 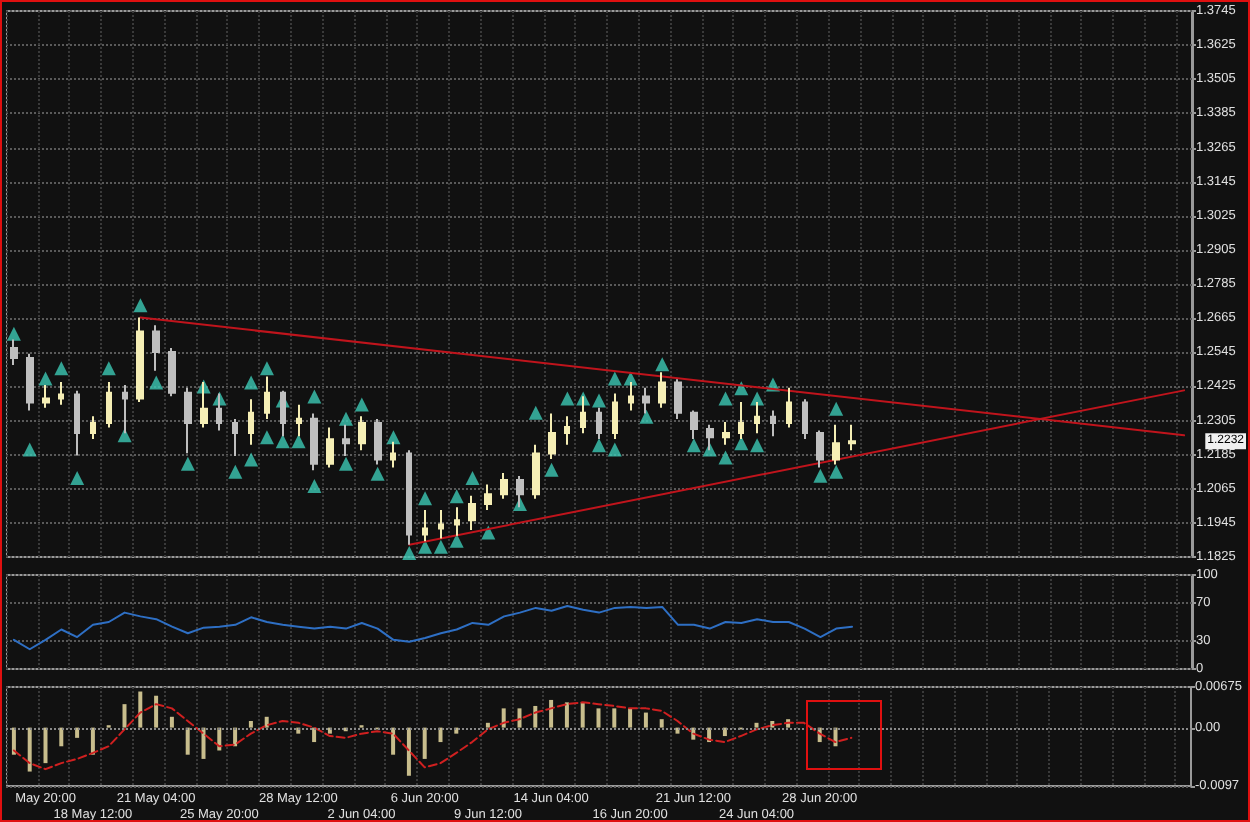 What do you see at coordinates (433, 628) in the screenshot?
I see `line-series` at bounding box center [433, 628].